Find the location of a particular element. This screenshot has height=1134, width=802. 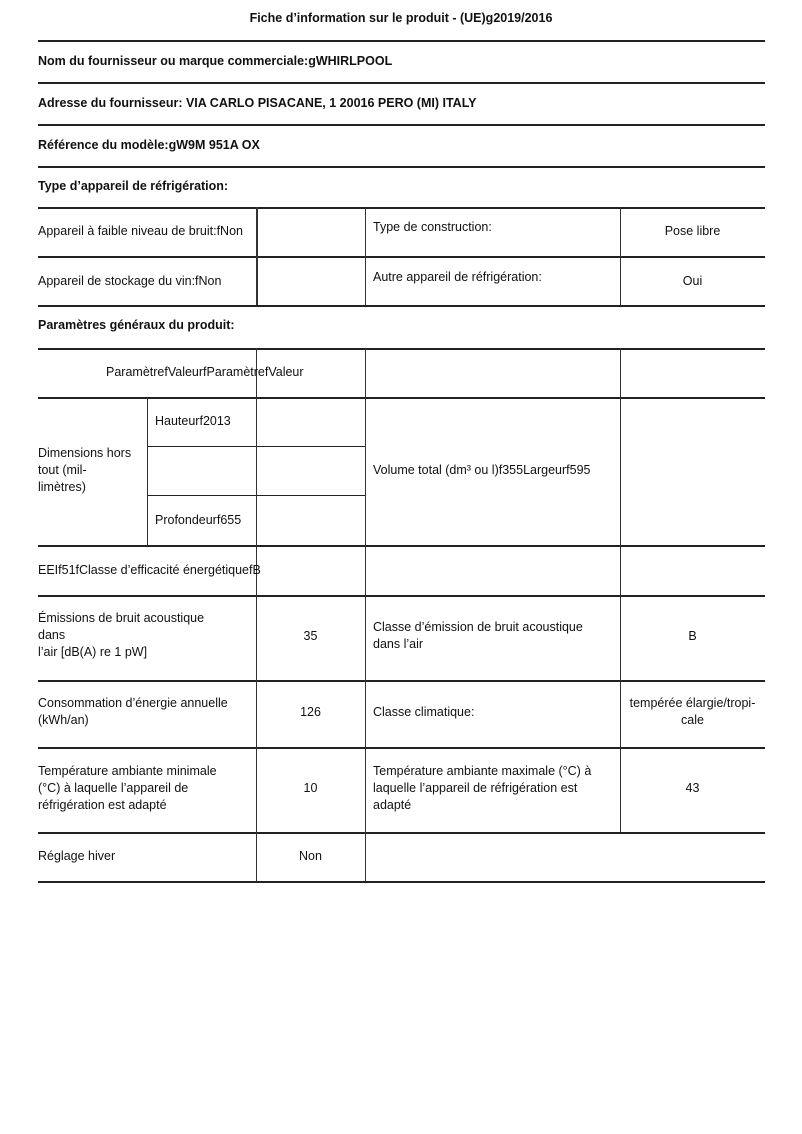

winter-setting-label: Réglage hiver is located at coordinates (77, 856).